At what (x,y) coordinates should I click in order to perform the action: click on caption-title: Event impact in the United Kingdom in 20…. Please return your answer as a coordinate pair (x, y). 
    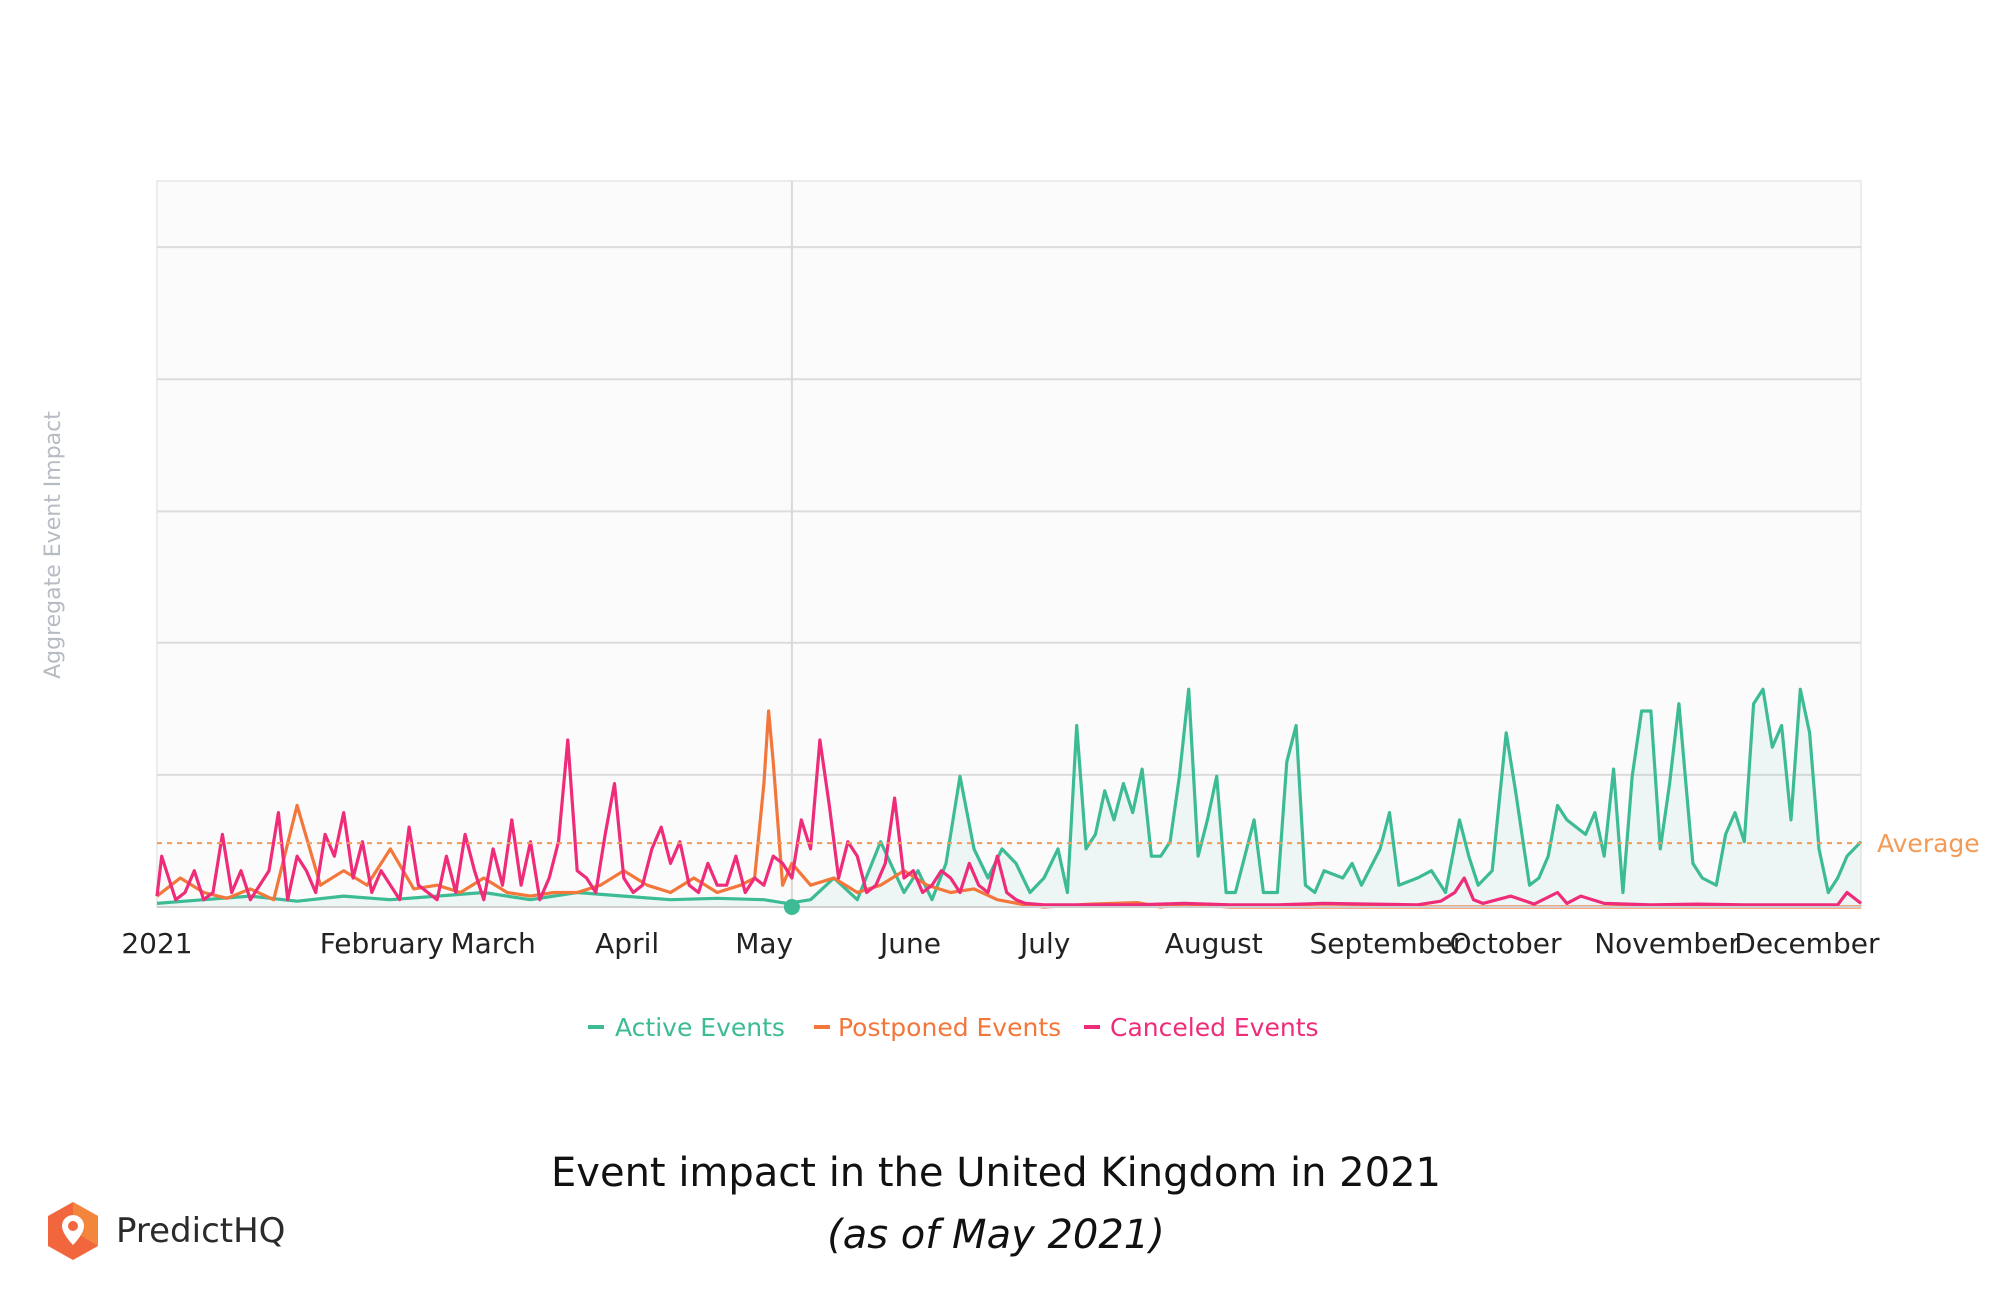
    Looking at the image, I should click on (996, 1173).